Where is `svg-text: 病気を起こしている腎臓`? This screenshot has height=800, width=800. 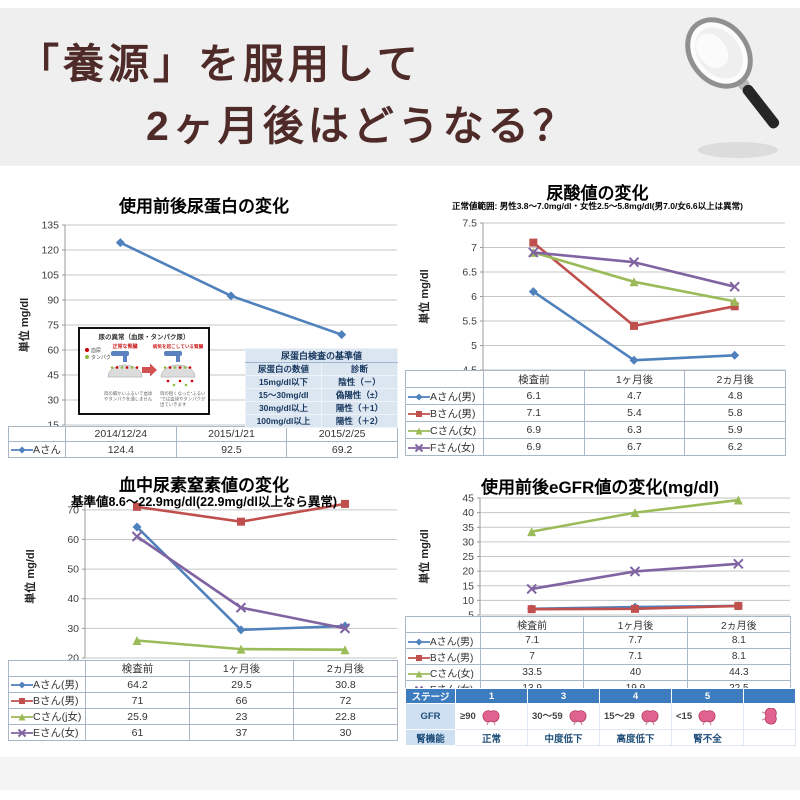 svg-text: 病気を起こしている腎臓 is located at coordinates (178, 346).